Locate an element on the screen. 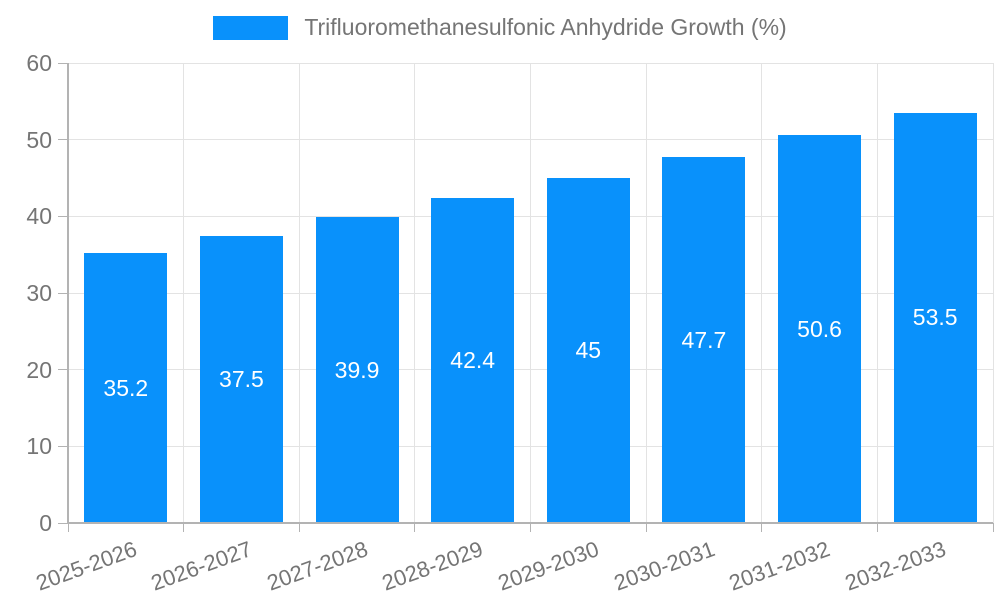 The image size is (1000, 600). bar-2026-2027: 37.5 is located at coordinates (241, 379).